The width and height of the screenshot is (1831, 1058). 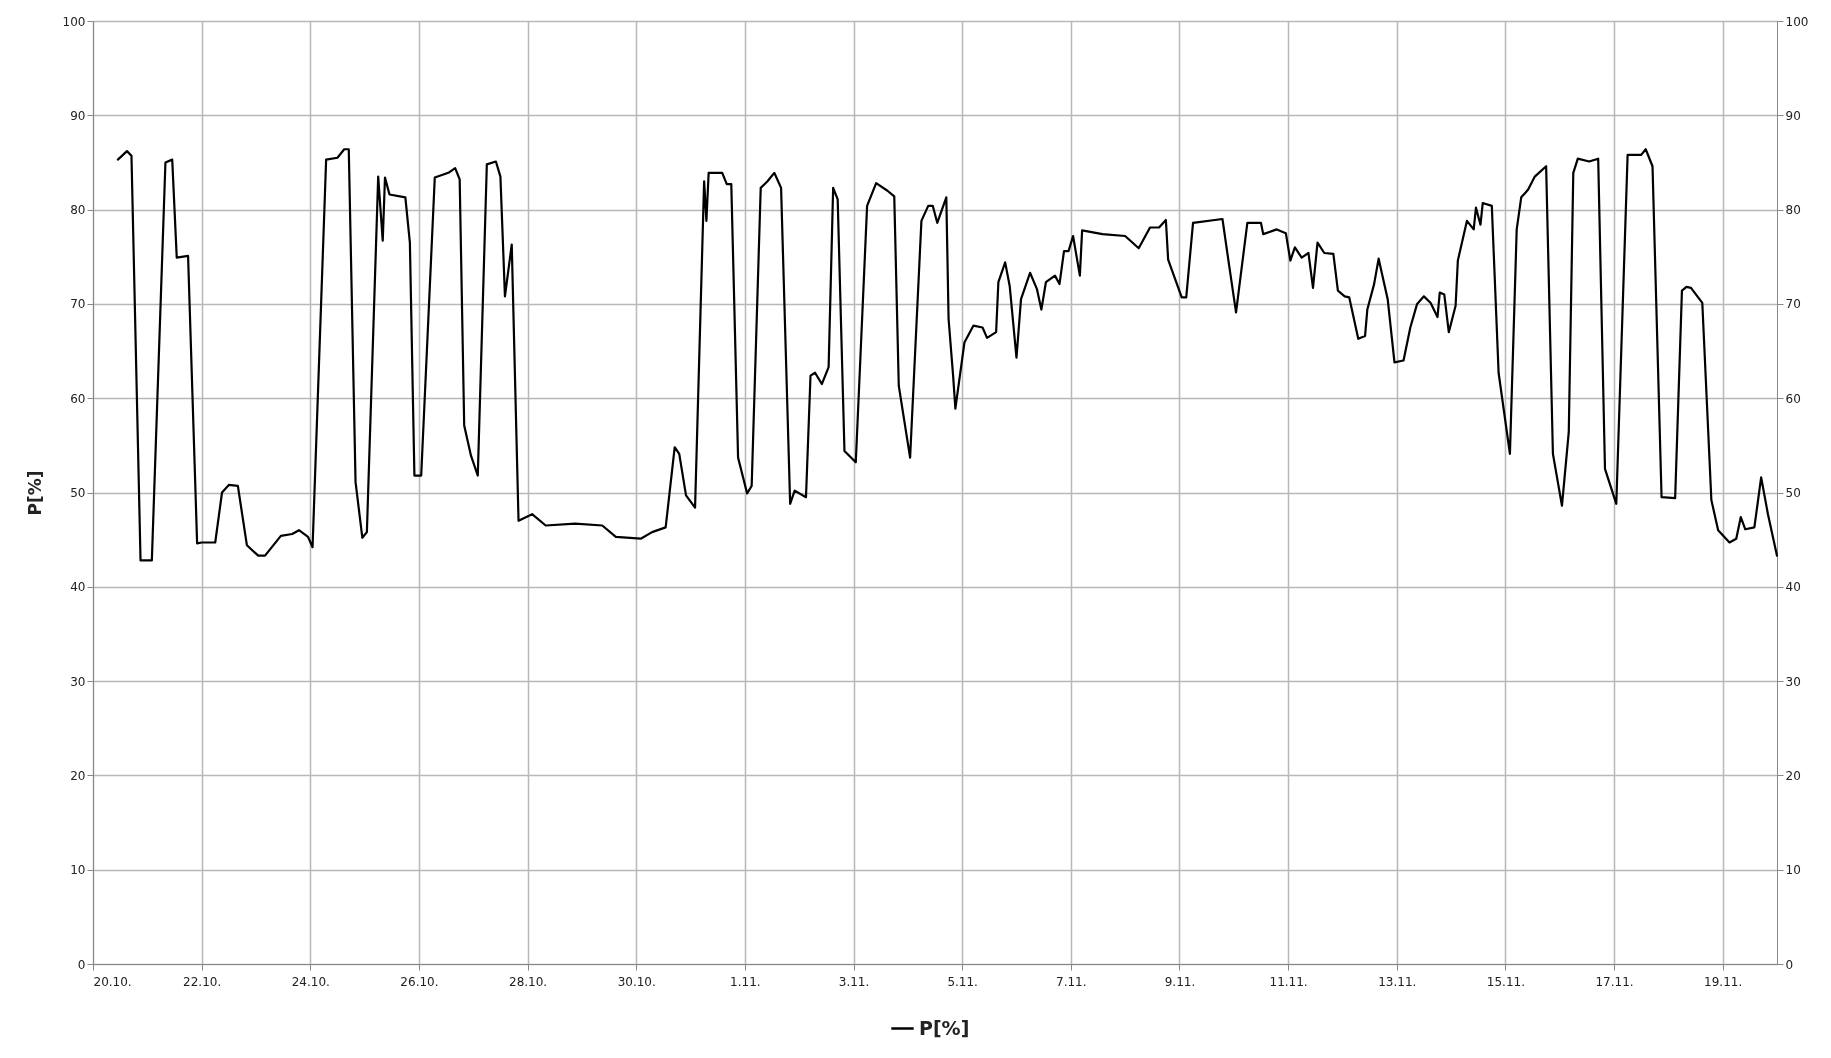 What do you see at coordinates (34, 493) in the screenshot?
I see `y-axis-title: P[%]` at bounding box center [34, 493].